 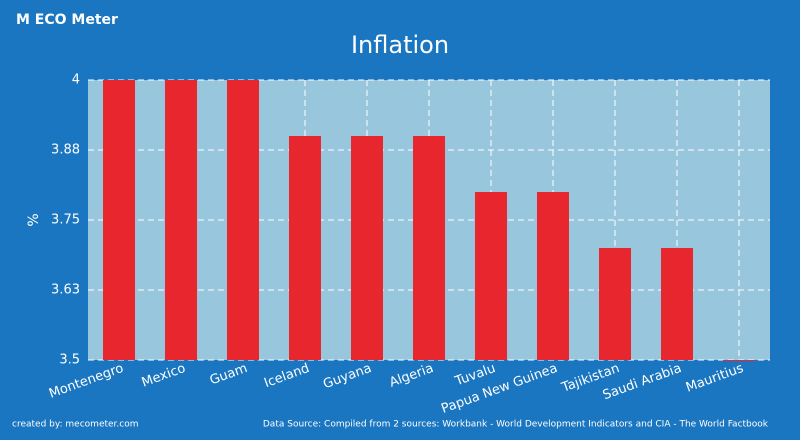 What do you see at coordinates (67, 20) in the screenshot?
I see `logo: M ECO Meter` at bounding box center [67, 20].